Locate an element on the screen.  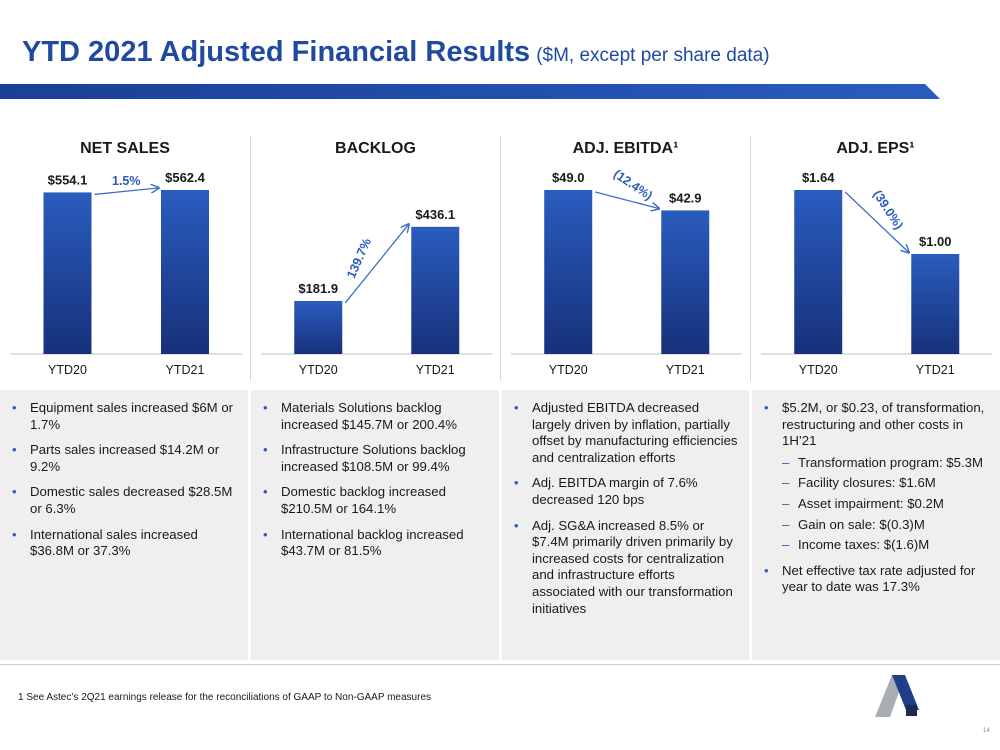
data-label: $436.1 is located at coordinates (435, 214).